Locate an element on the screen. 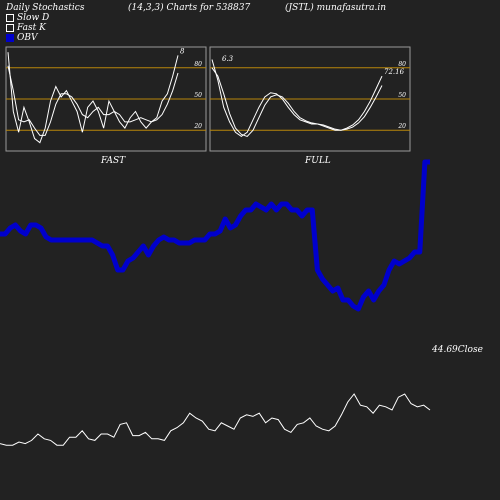  legend-slow-d: Slow D is located at coordinates (27, 18).